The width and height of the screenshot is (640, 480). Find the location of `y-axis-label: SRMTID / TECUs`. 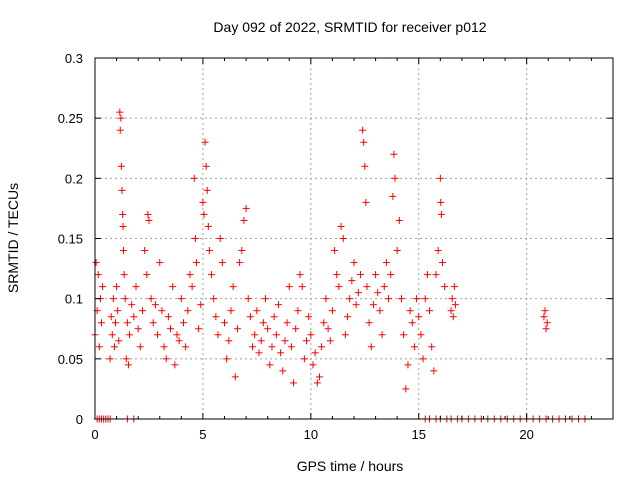

y-axis-label: SRMTID / TECUs is located at coordinates (13, 238).